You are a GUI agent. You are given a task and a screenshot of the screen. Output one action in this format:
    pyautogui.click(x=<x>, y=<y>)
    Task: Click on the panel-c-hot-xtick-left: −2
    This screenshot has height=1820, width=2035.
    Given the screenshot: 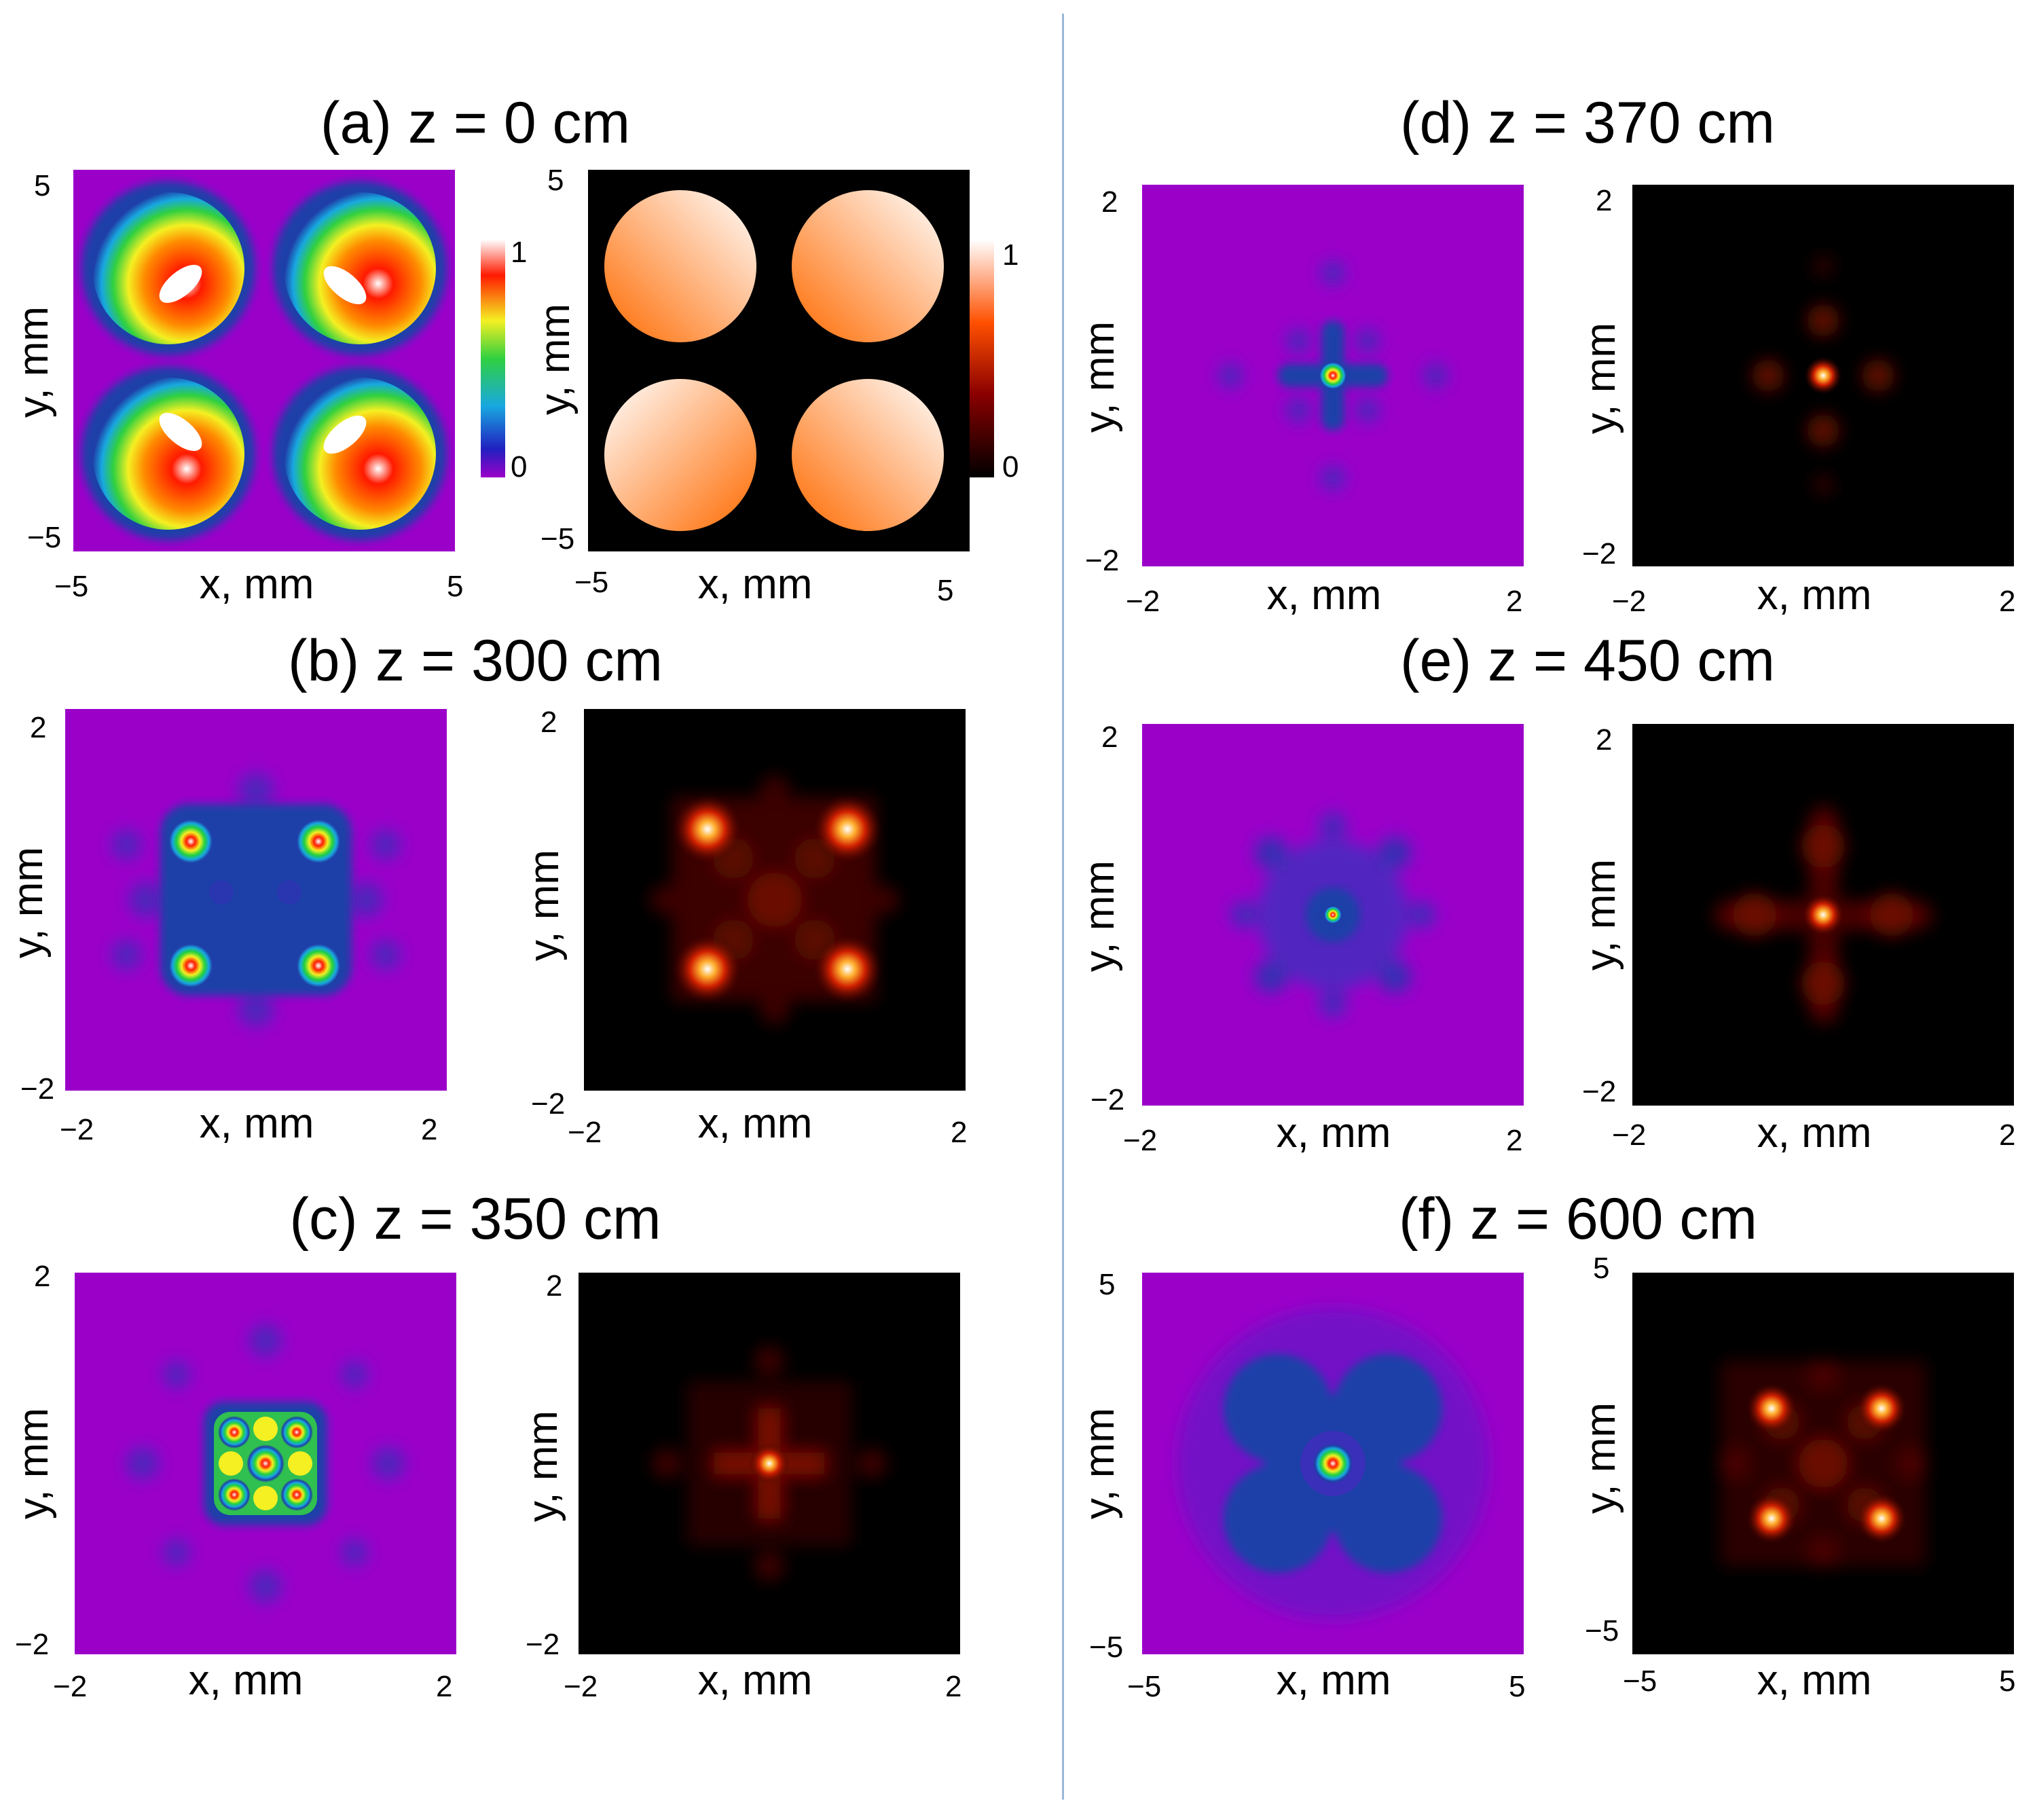 What is the action you would take?
    pyautogui.click(x=581, y=1686)
    